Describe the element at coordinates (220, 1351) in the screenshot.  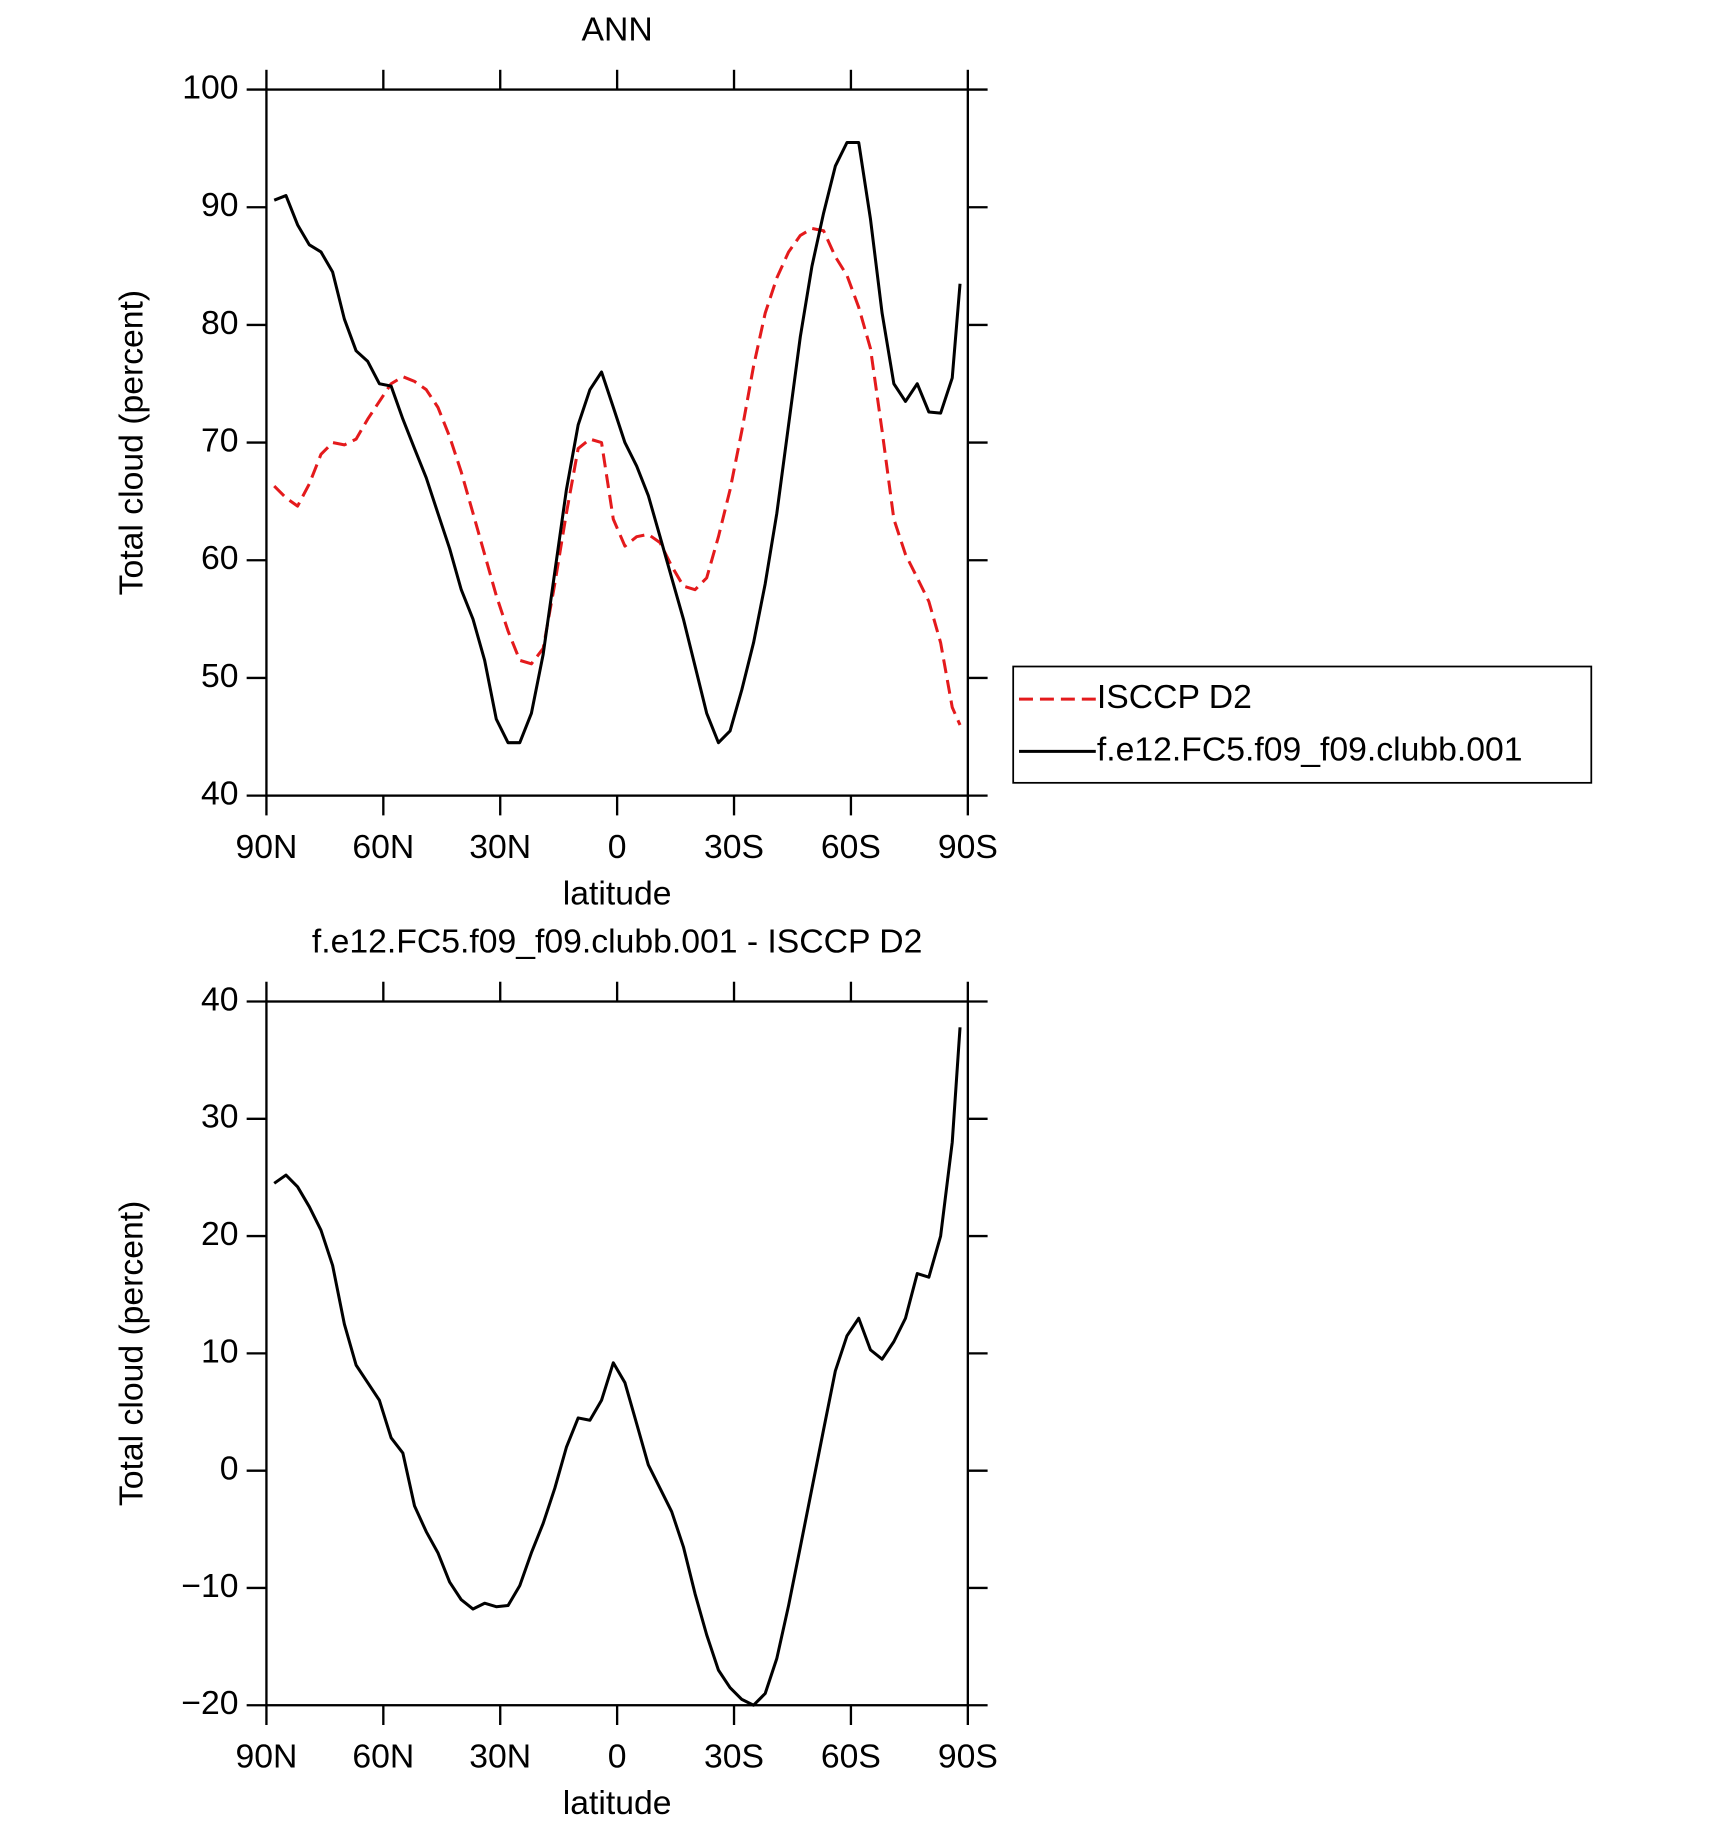
I see `y-tick-label: 10` at that location.